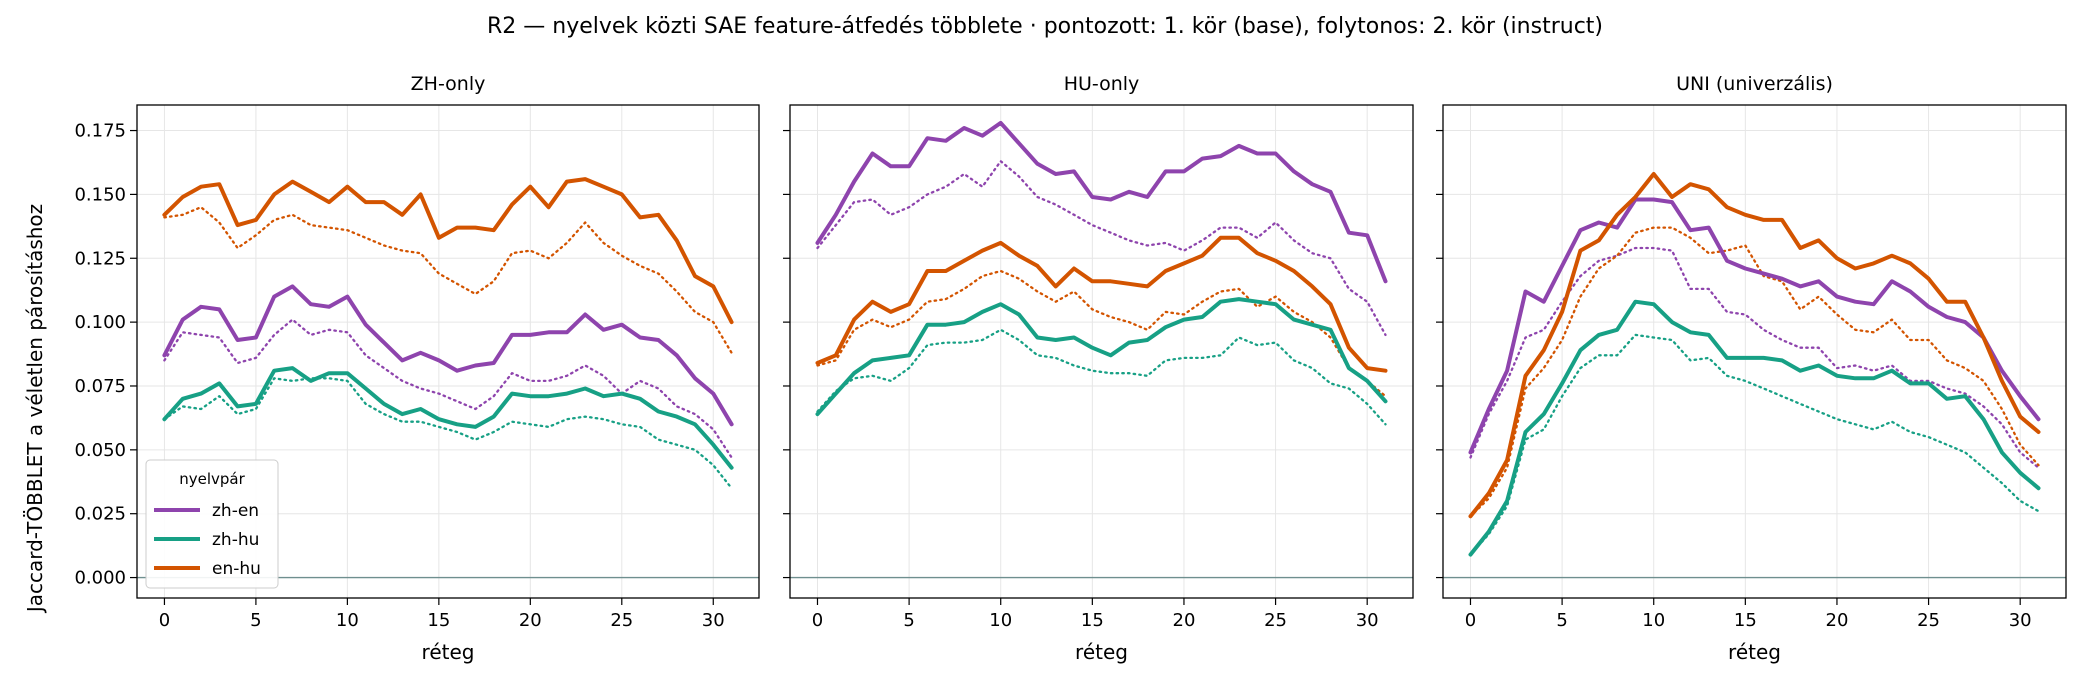 The height and width of the screenshot is (688, 2080). Describe the element at coordinates (100, 131) in the screenshot. I see `y-tick-label: 0.175` at that location.